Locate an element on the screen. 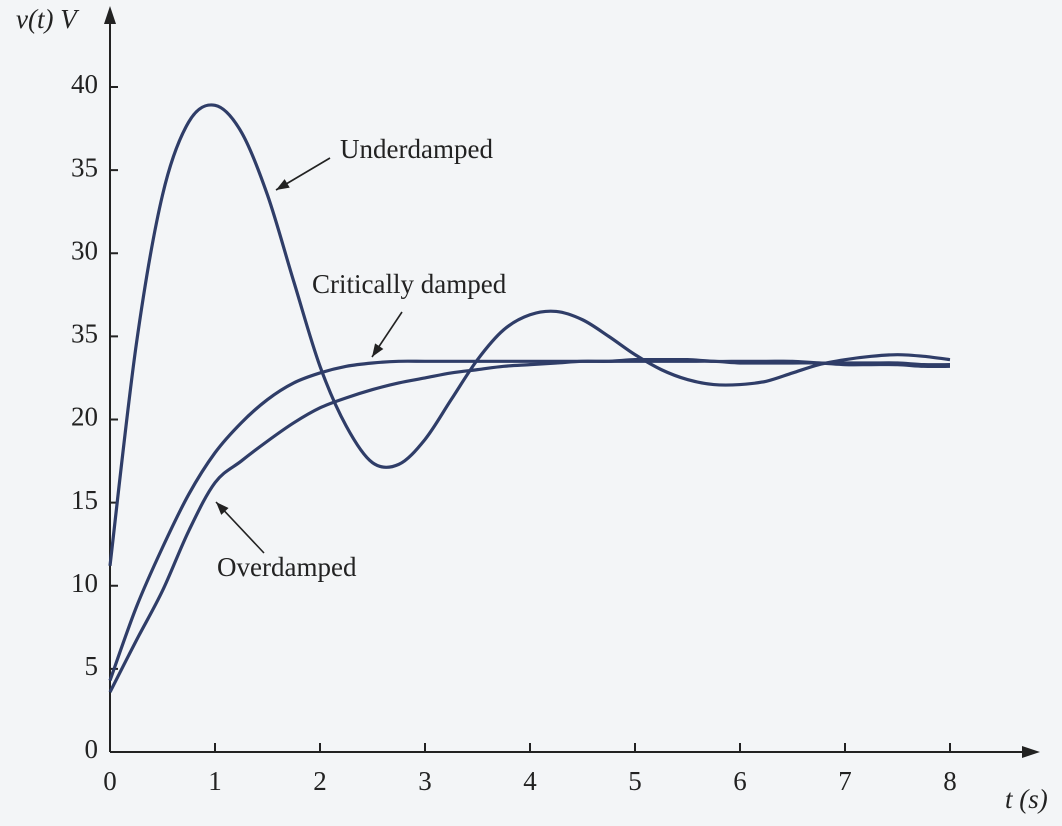 This screenshot has width=1062, height=826. x-axis-label: t (s) is located at coordinates (1026, 799).